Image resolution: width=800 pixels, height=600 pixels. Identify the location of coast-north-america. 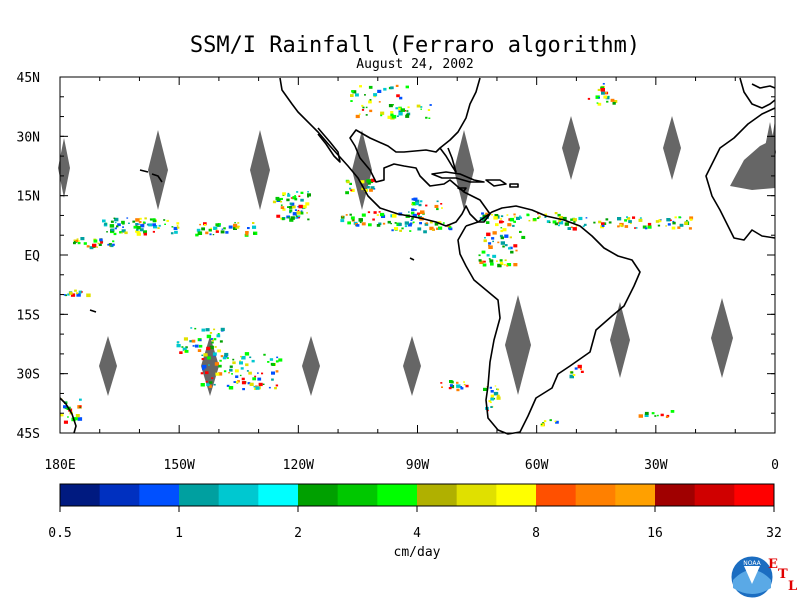
(385, 152).